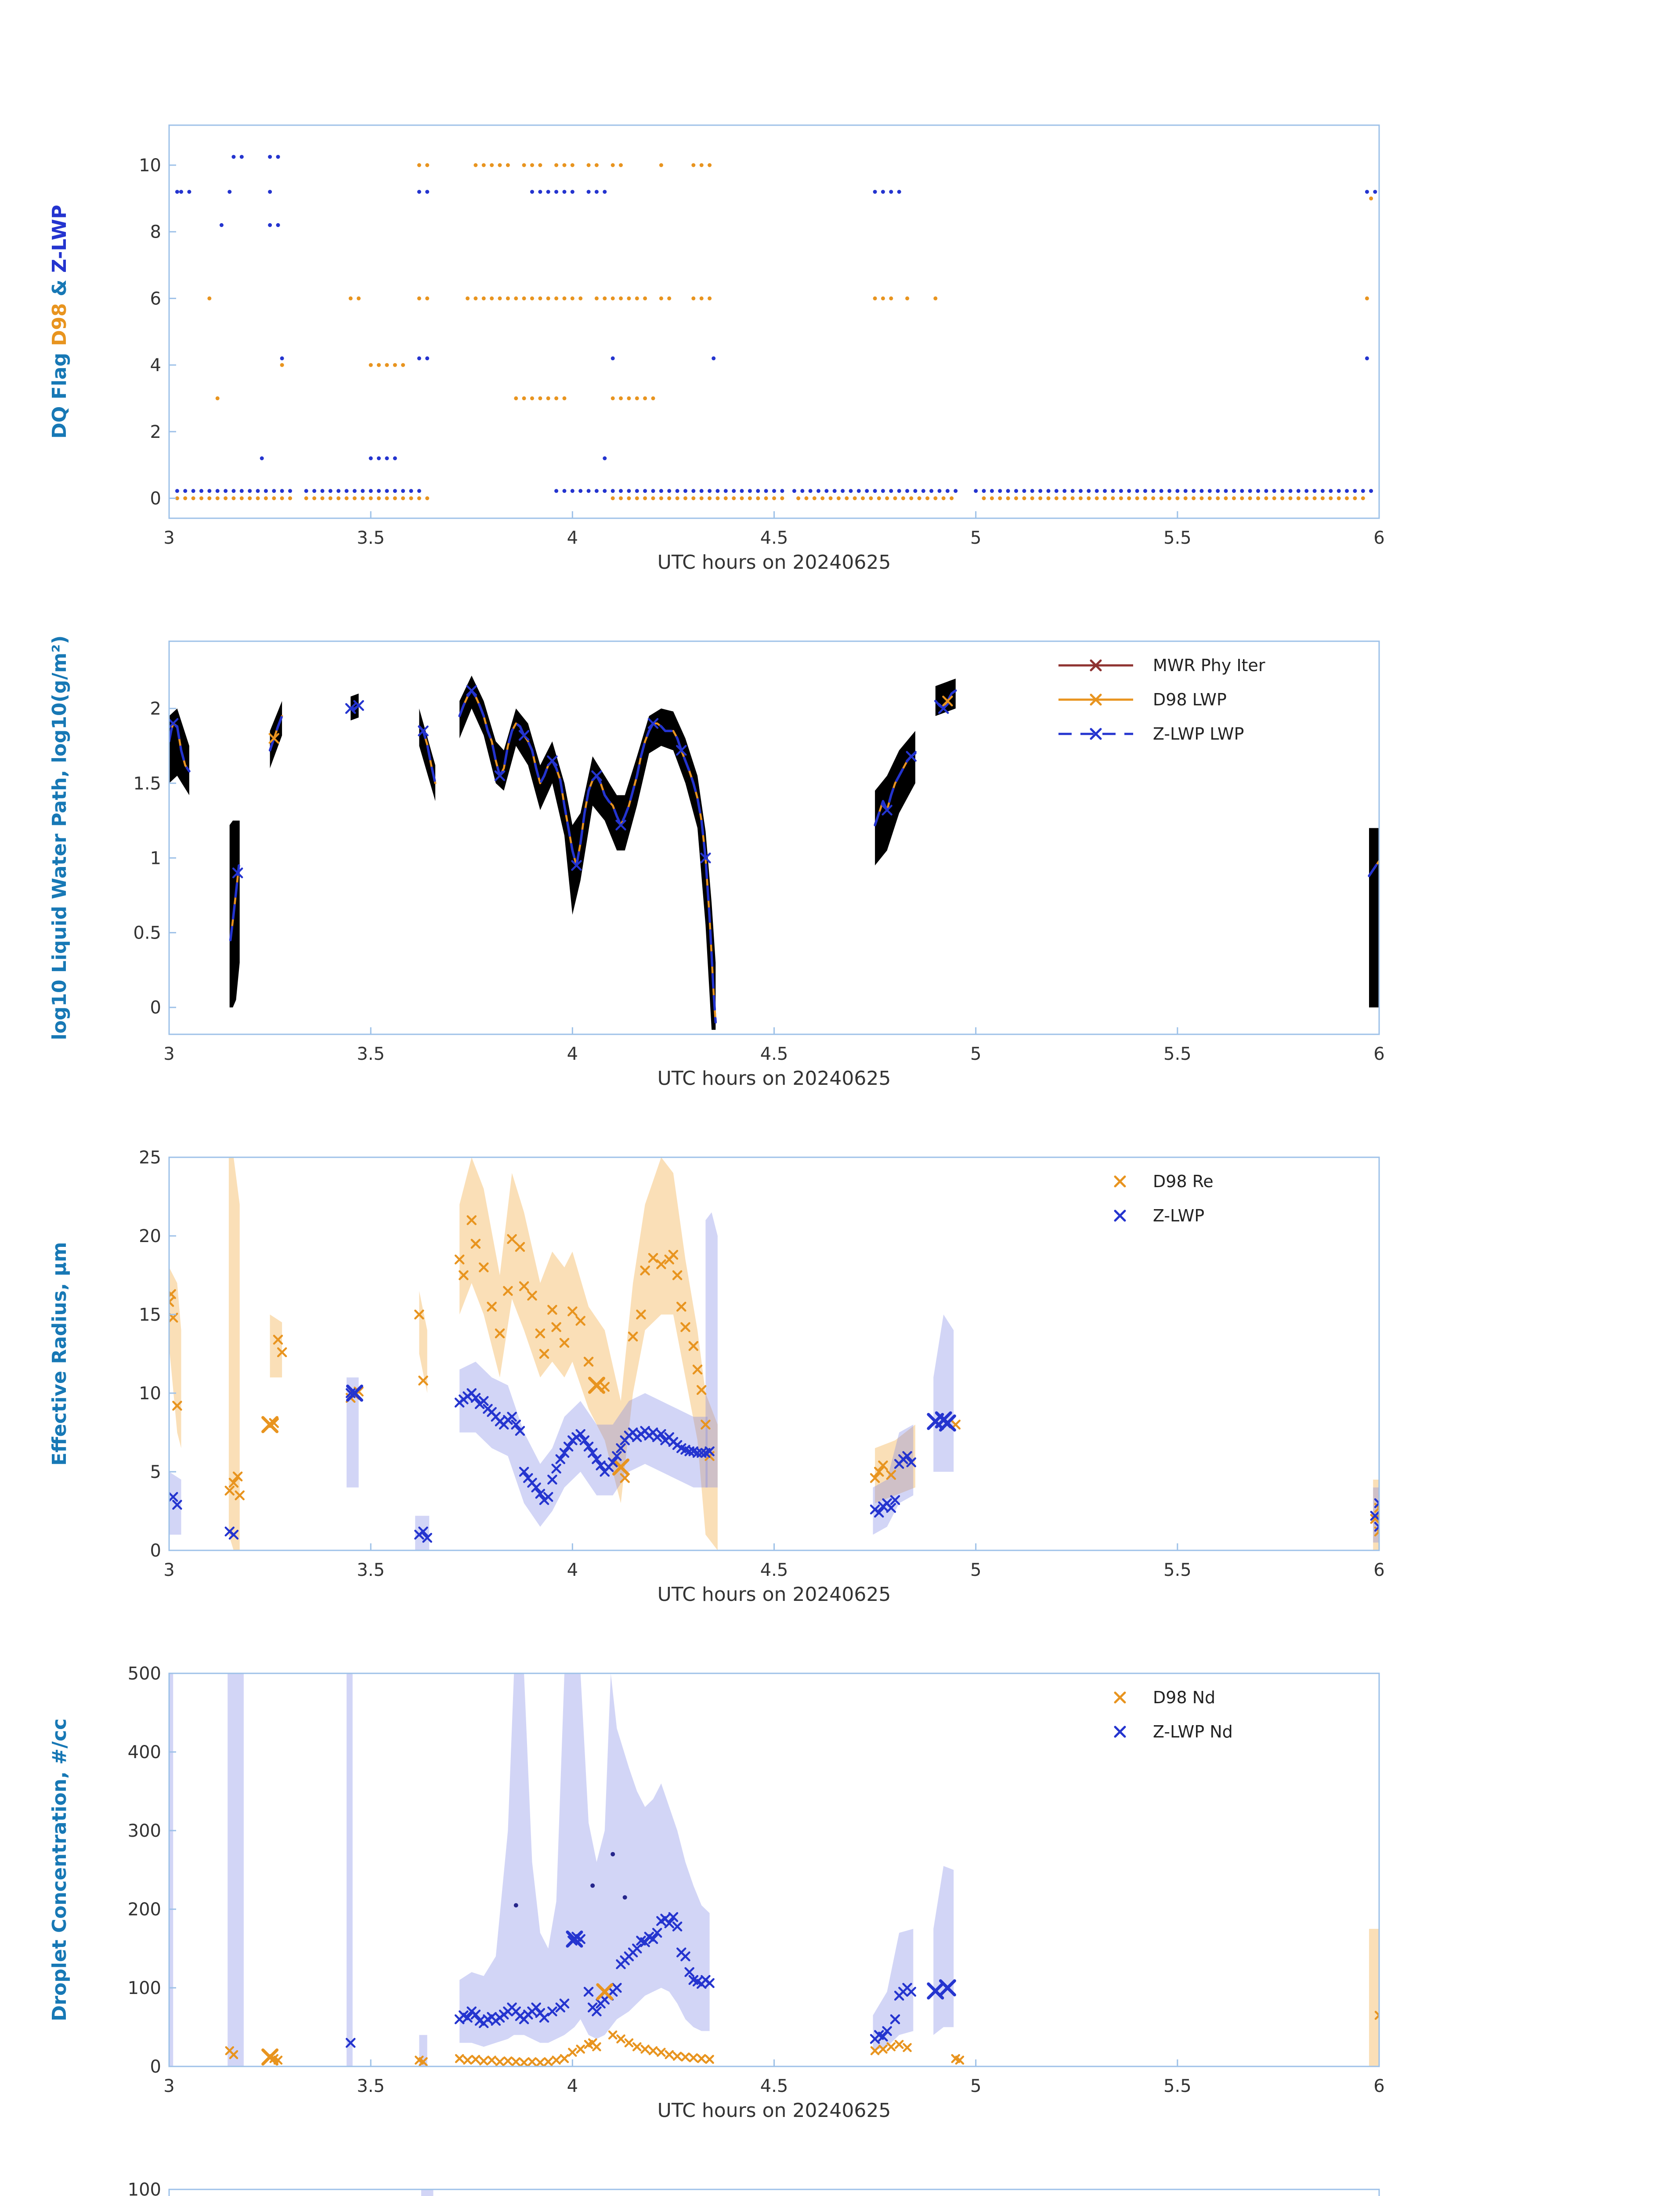  What do you see at coordinates (790, 282) in the screenshot?
I see `scatter-d98-flag-high` at bounding box center [790, 282].